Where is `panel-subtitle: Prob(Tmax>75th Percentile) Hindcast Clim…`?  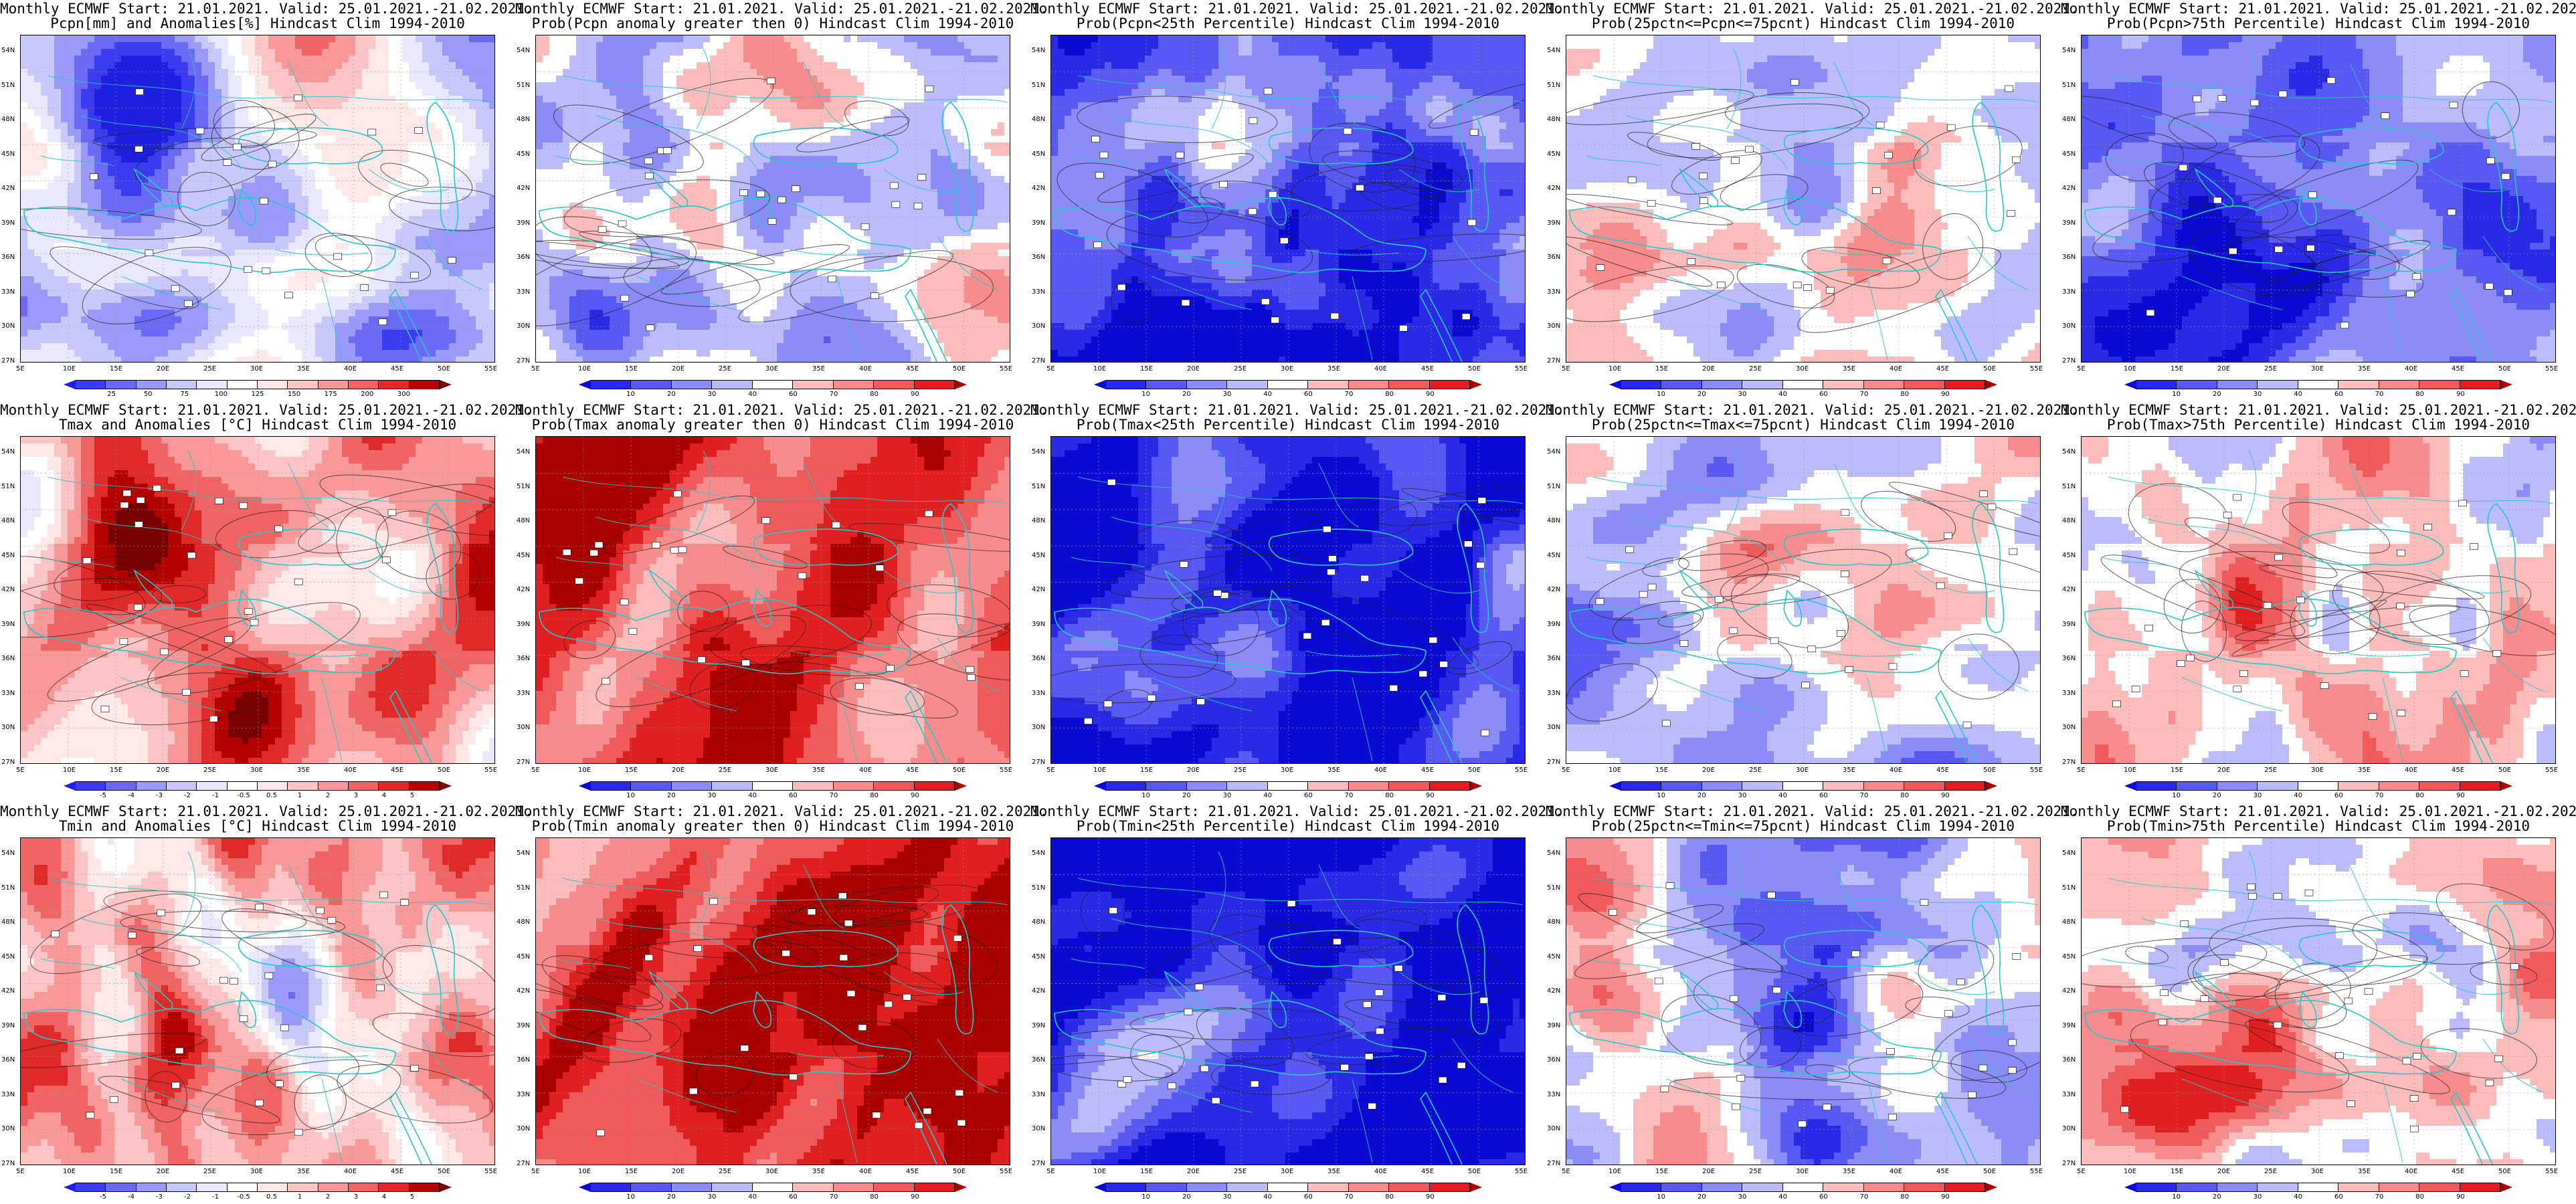
panel-subtitle: Prob(Tmax>75th Percentile) Hindcast Clim… is located at coordinates (2318, 424).